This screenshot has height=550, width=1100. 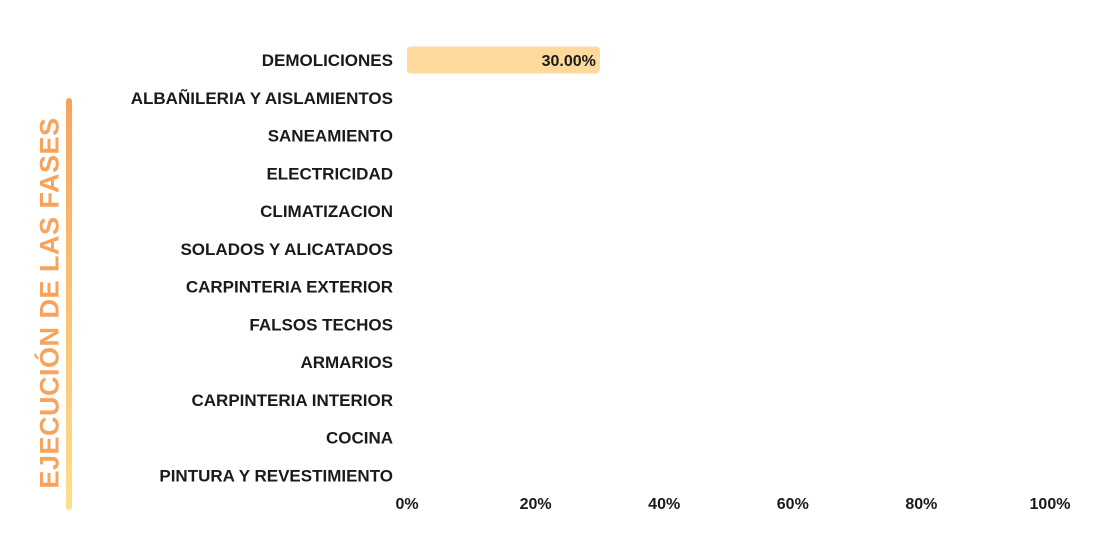 What do you see at coordinates (569, 61) in the screenshot?
I see `bar-data-label: 30.00%` at bounding box center [569, 61].